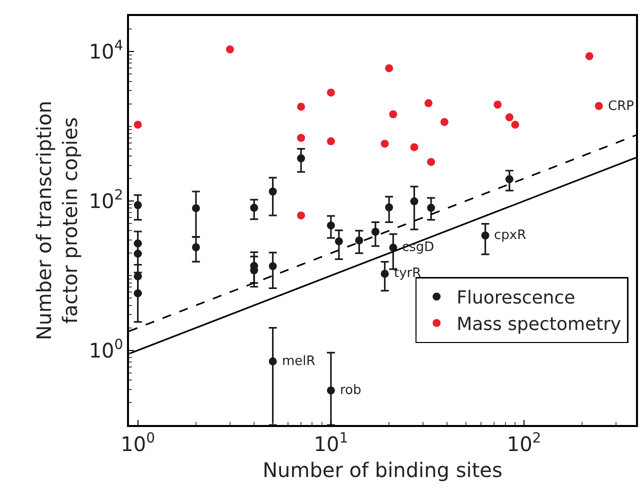  Describe the element at coordinates (138, 443) in the screenshot. I see `x-tick-label: 10$^{0}$` at that location.